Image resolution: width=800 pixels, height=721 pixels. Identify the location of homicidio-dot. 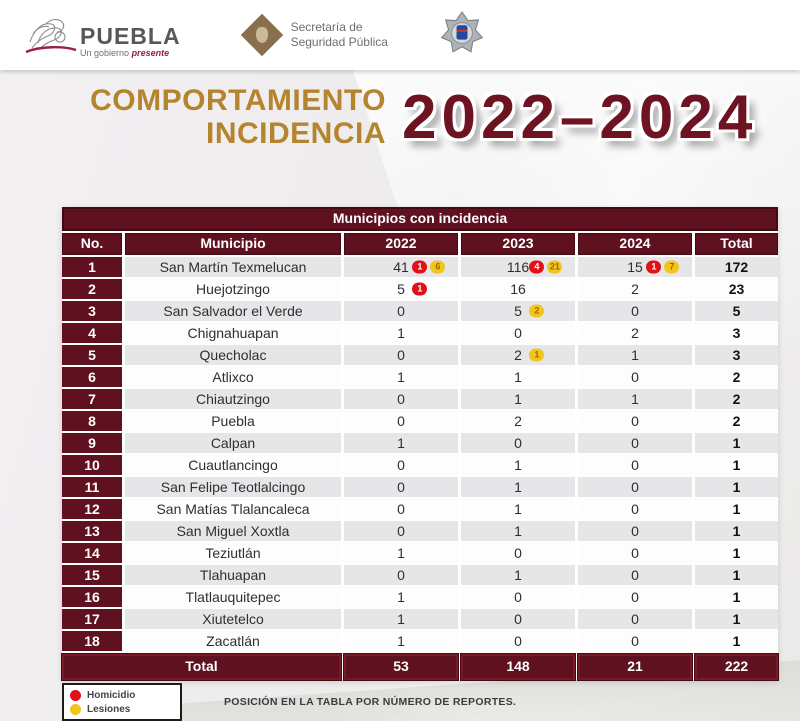
(75, 695).